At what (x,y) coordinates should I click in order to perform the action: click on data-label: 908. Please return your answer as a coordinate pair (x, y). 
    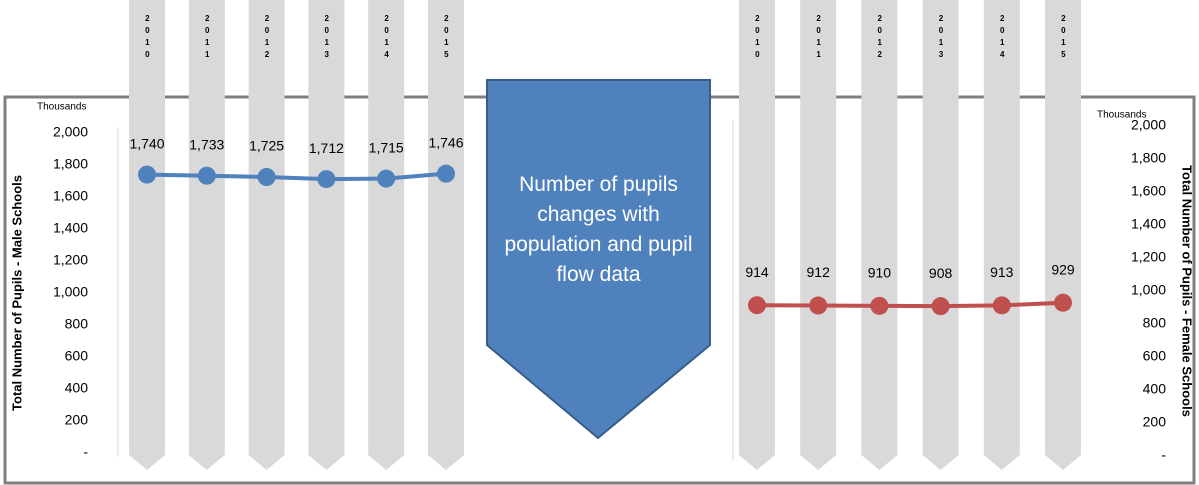
    Looking at the image, I should click on (941, 273).